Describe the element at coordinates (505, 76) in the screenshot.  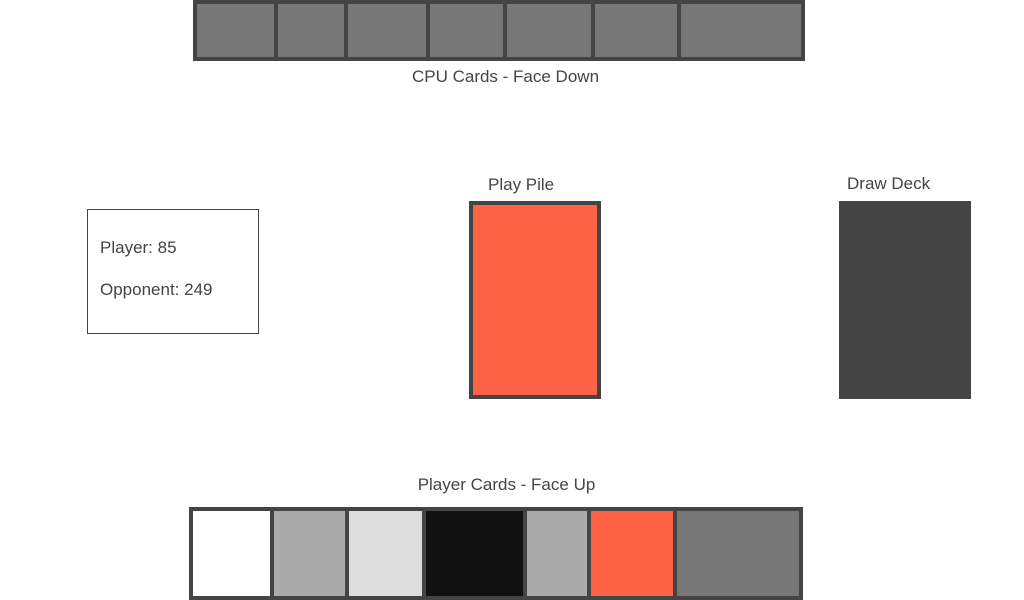
I see `cpu-hand-label: CPU Cards - Face Down` at that location.